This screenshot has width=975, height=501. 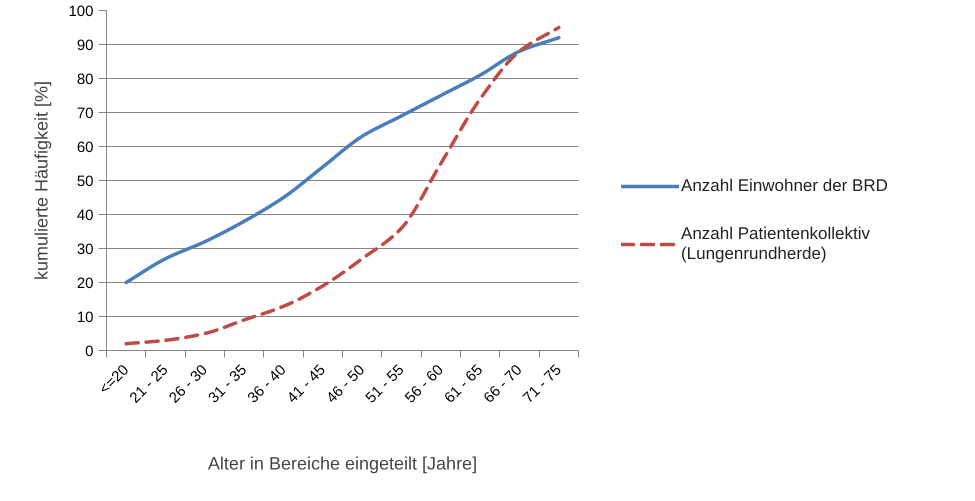 I want to click on y-tick-label: 0, so click(x=89, y=351).